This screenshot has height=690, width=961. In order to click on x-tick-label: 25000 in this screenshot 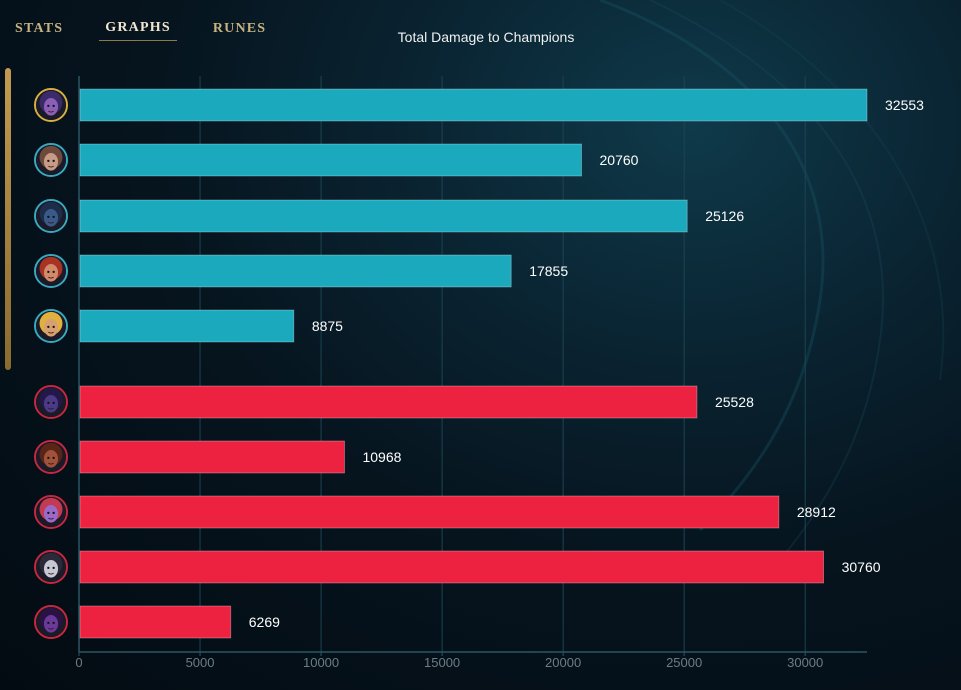, I will do `click(684, 662)`.